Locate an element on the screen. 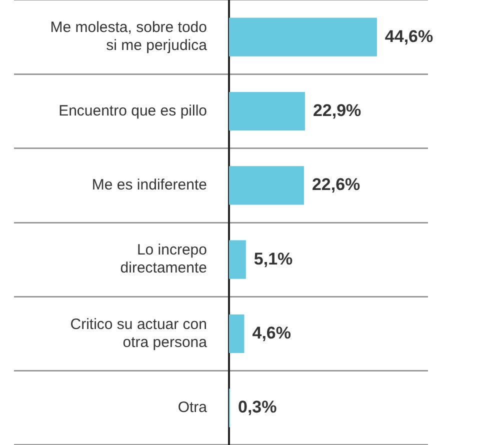 The height and width of the screenshot is (445, 503). y-tick-label: Lo increpo directamente is located at coordinates (163, 259).